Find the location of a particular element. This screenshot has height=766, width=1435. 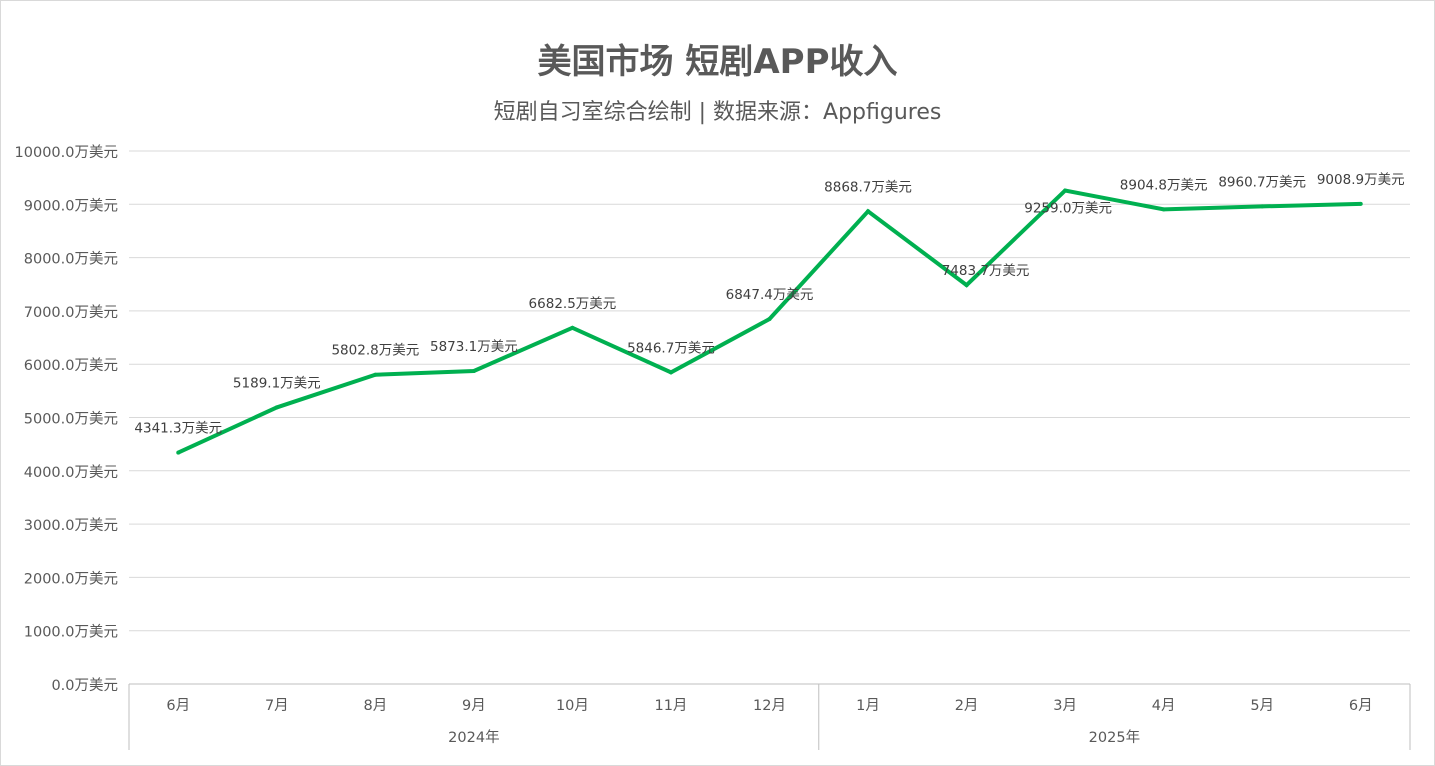

x-tick-label: 12月 is located at coordinates (769, 706).